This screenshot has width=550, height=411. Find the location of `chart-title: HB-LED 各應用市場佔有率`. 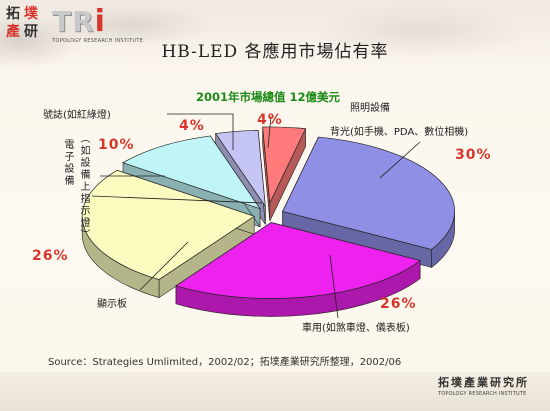

chart-title: HB-LED 各應用市場佔有率 is located at coordinates (275, 52).